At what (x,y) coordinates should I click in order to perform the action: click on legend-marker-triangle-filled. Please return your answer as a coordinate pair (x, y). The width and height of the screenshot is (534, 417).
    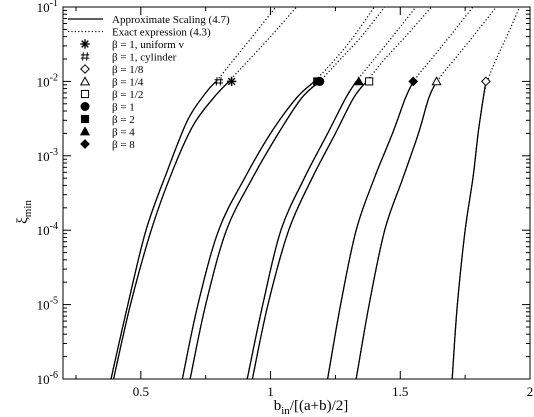
    Looking at the image, I should click on (85, 131).